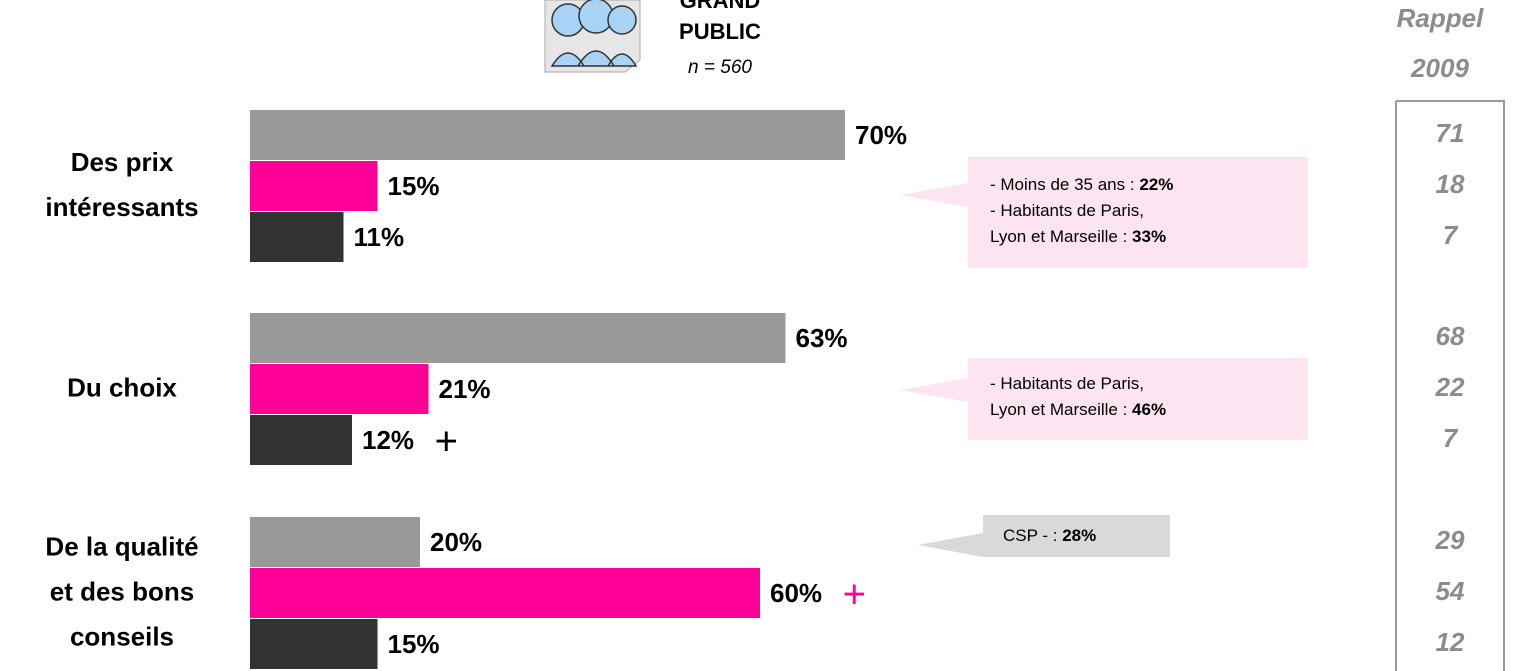 This screenshot has height=671, width=1522. Describe the element at coordinates (720, 6) in the screenshot. I see `header-title: GRAND` at that location.